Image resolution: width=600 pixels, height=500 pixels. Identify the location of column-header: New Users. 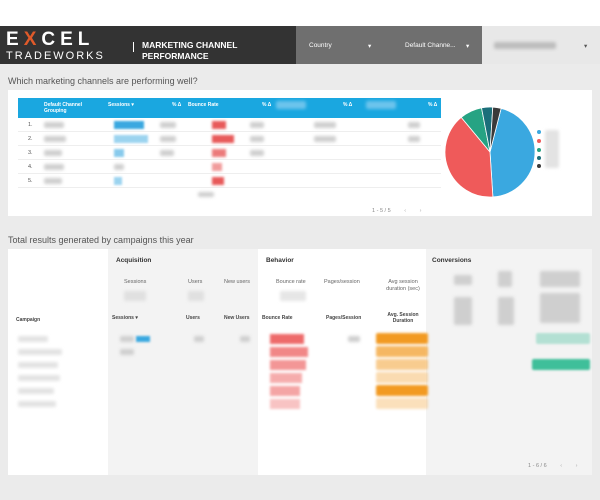
(237, 318).